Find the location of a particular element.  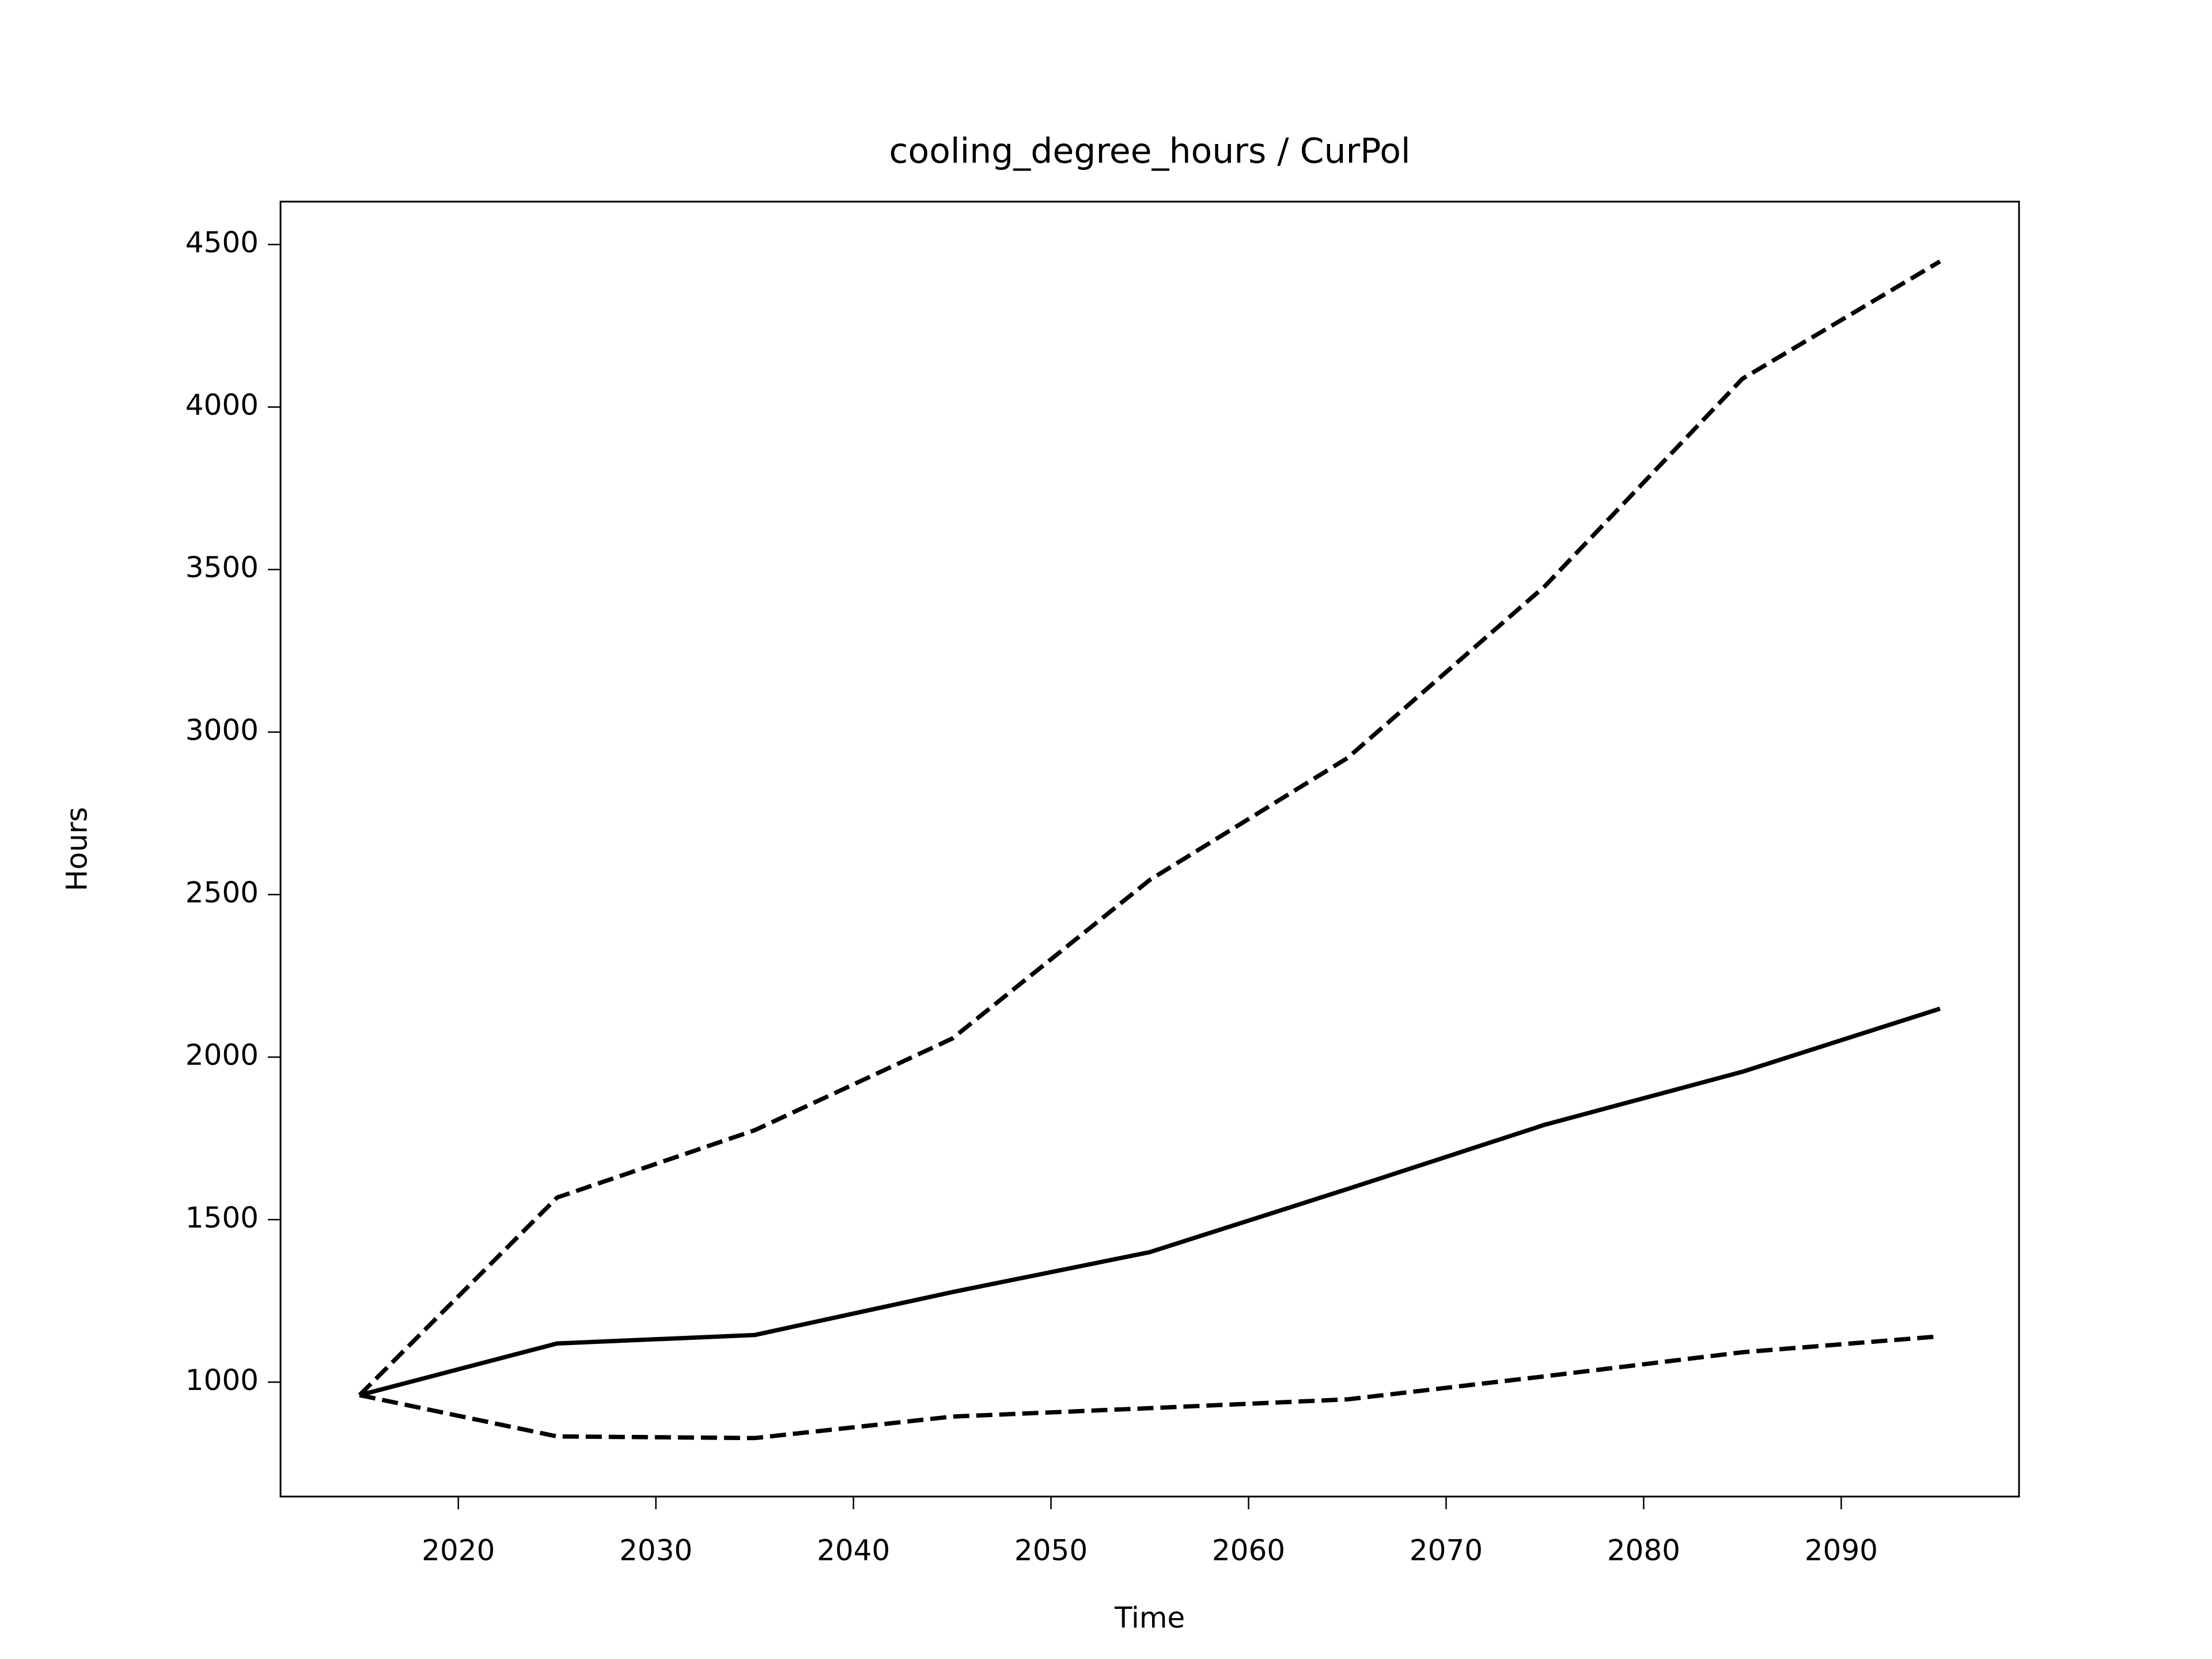

x-tick-label: 2070 is located at coordinates (1446, 1550).